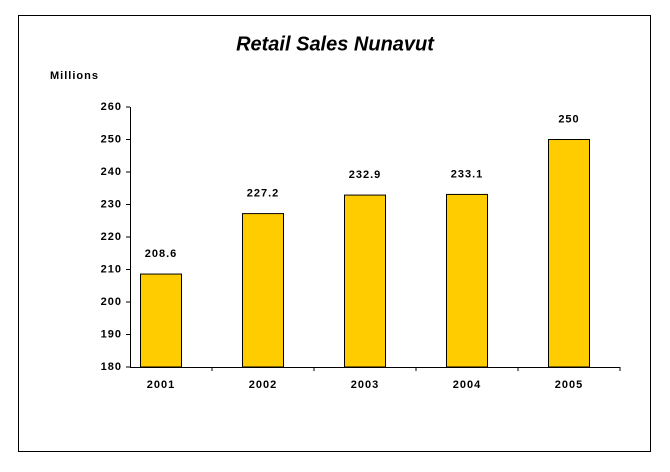 This screenshot has height=472, width=670. Describe the element at coordinates (161, 385) in the screenshot. I see `x-tick-label: 2001` at that location.